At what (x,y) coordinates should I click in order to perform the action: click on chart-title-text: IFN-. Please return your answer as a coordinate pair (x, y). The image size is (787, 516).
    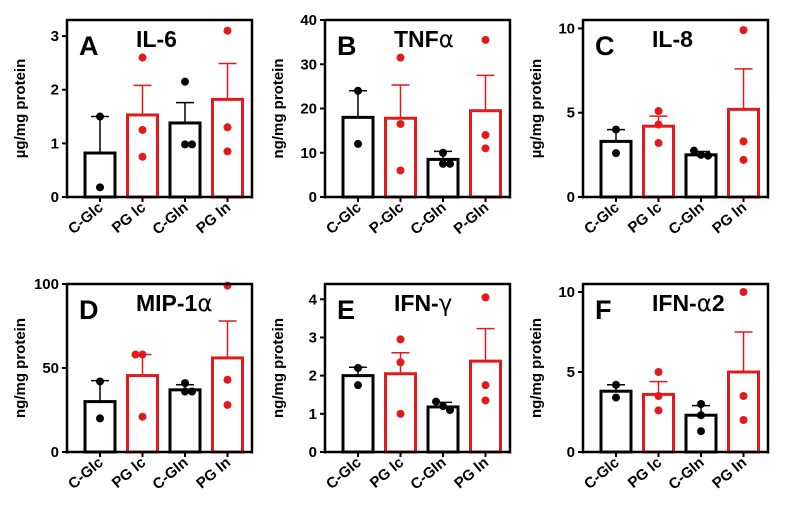
    Looking at the image, I should click on (416, 303).